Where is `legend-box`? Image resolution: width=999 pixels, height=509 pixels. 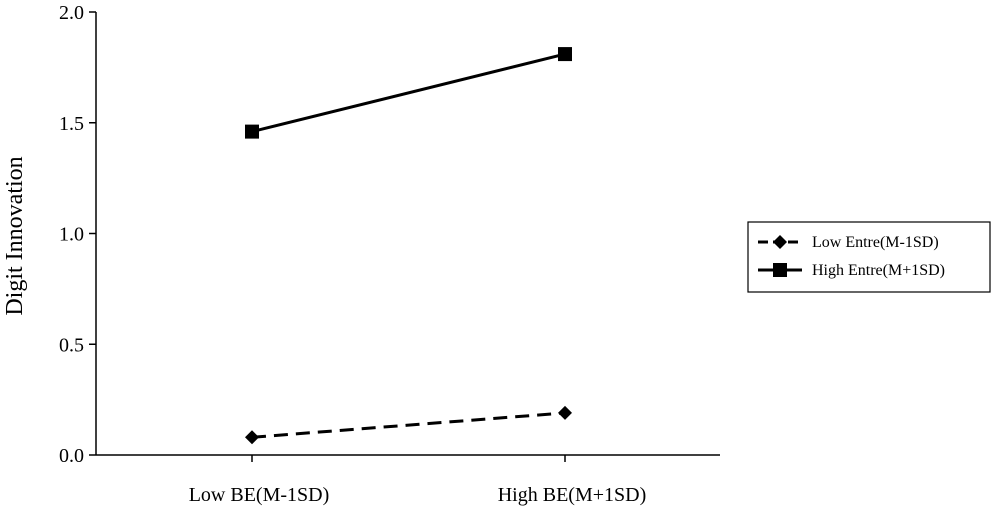
legend-box is located at coordinates (869, 257).